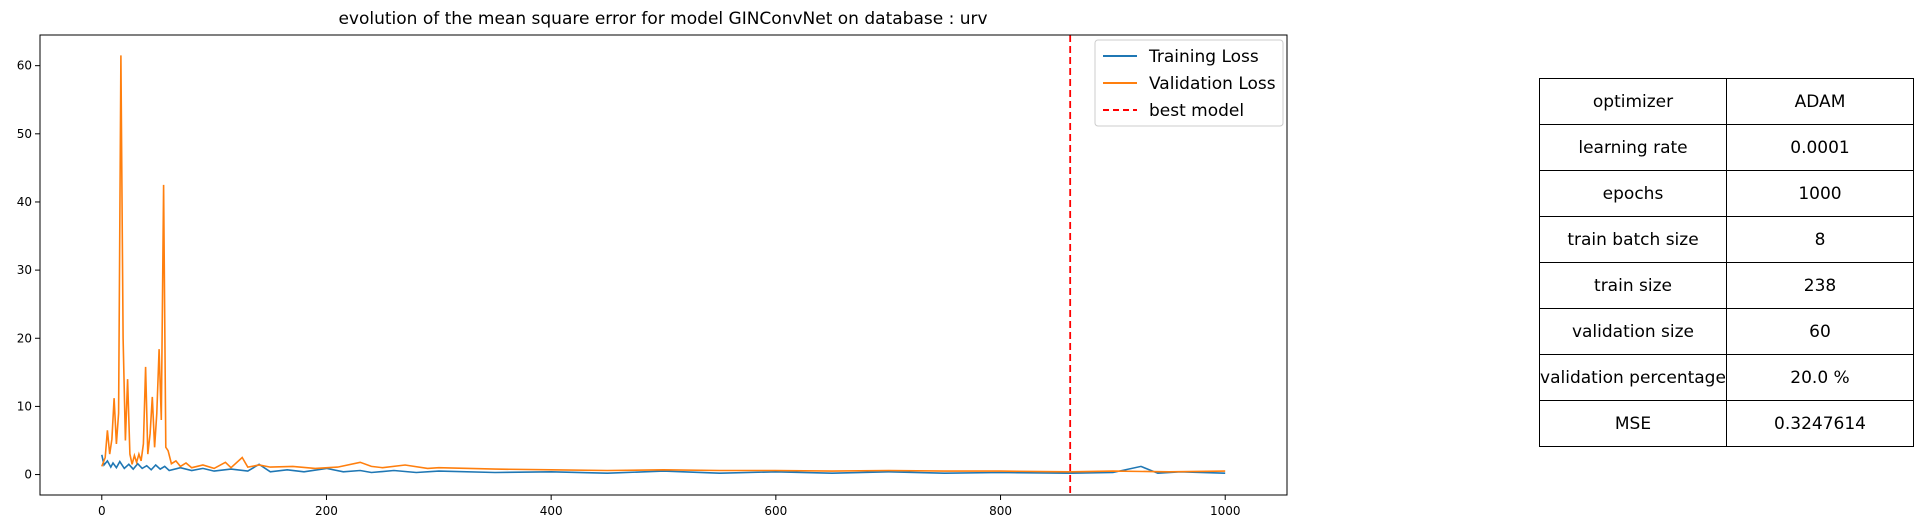  Describe the element at coordinates (326, 511) in the screenshot. I see `x-tick-label: 200` at that location.